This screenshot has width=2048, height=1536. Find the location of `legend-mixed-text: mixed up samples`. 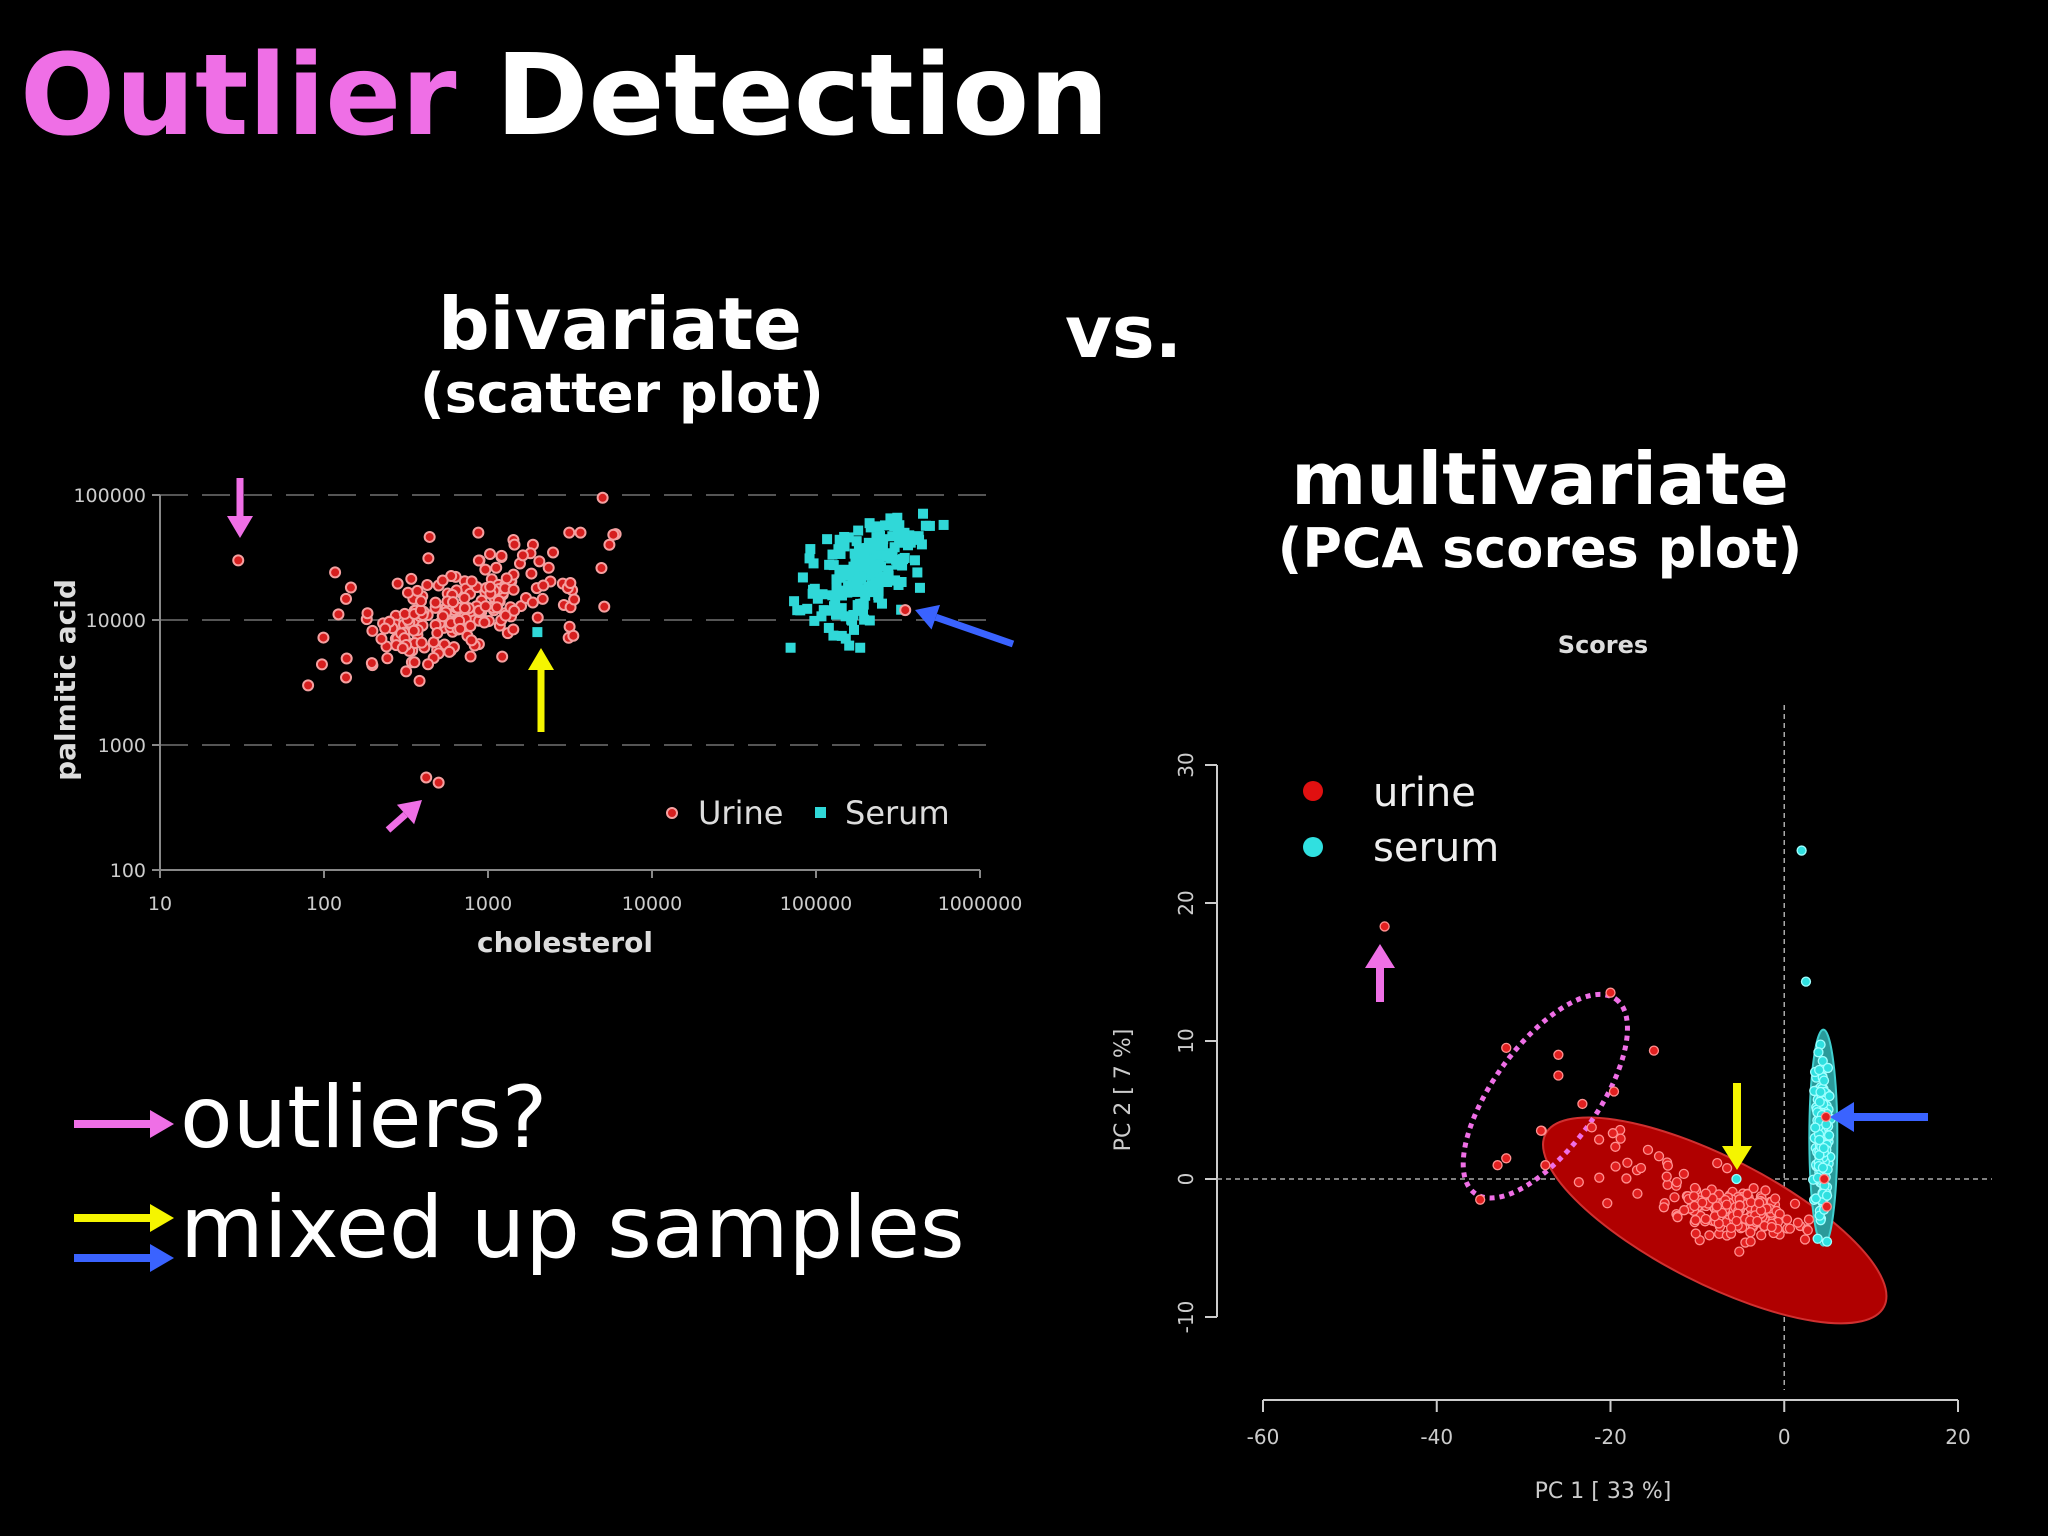

legend-mixed-text: mixed up samples is located at coordinates (572, 1228).